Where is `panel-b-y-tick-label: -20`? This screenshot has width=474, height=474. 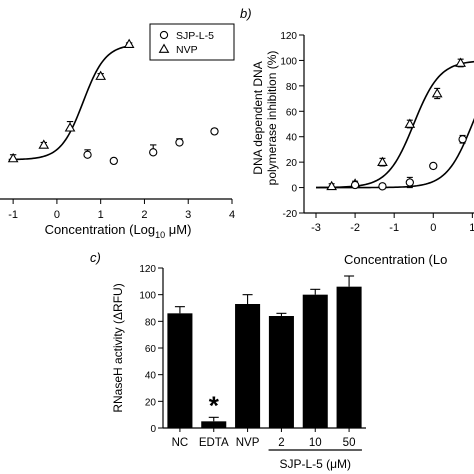
panel-b-y-tick-label: -20 is located at coordinates (290, 214).